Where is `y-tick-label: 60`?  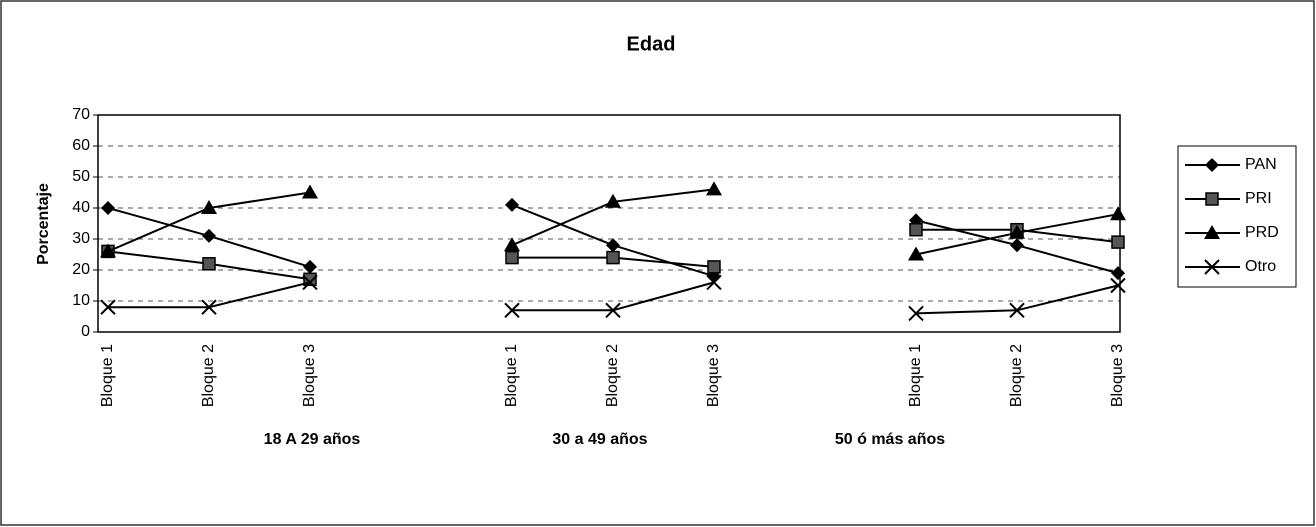
y-tick-label: 60 is located at coordinates (81, 145).